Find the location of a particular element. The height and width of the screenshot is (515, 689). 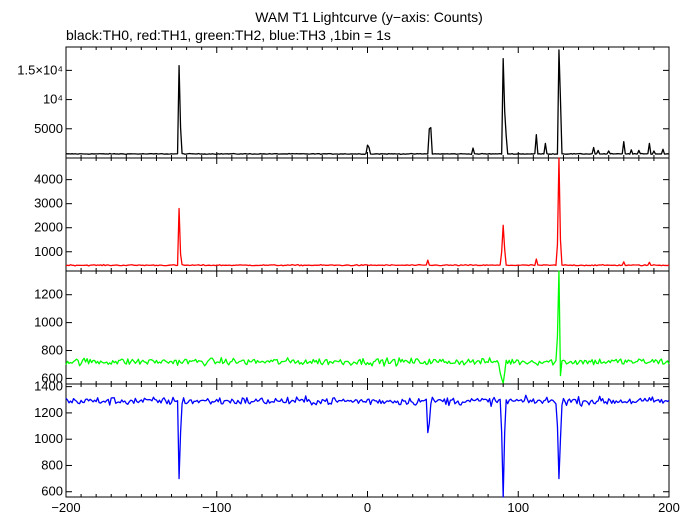

y-tick-label-TH2: 600 is located at coordinates (52, 377).